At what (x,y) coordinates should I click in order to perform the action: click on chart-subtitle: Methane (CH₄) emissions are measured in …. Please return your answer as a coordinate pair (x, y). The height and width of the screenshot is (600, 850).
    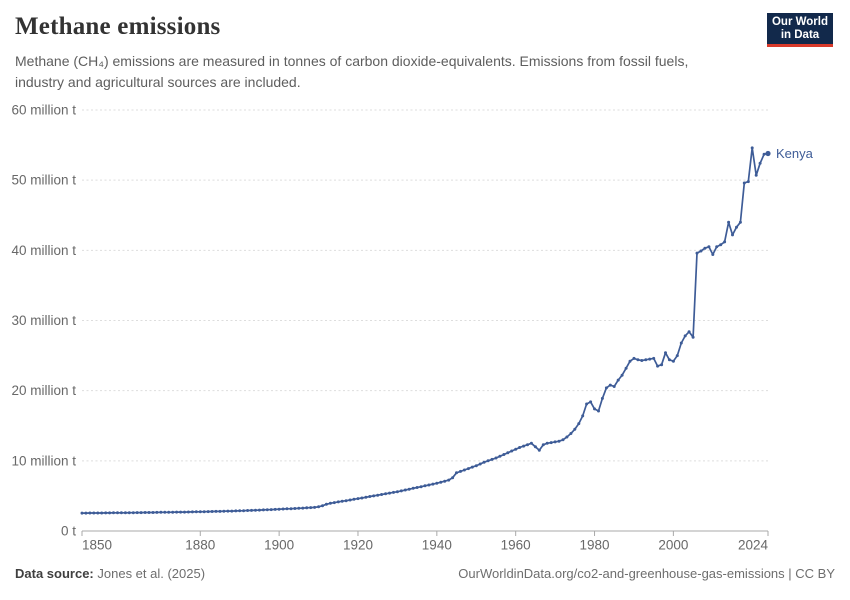
    Looking at the image, I should click on (385, 71).